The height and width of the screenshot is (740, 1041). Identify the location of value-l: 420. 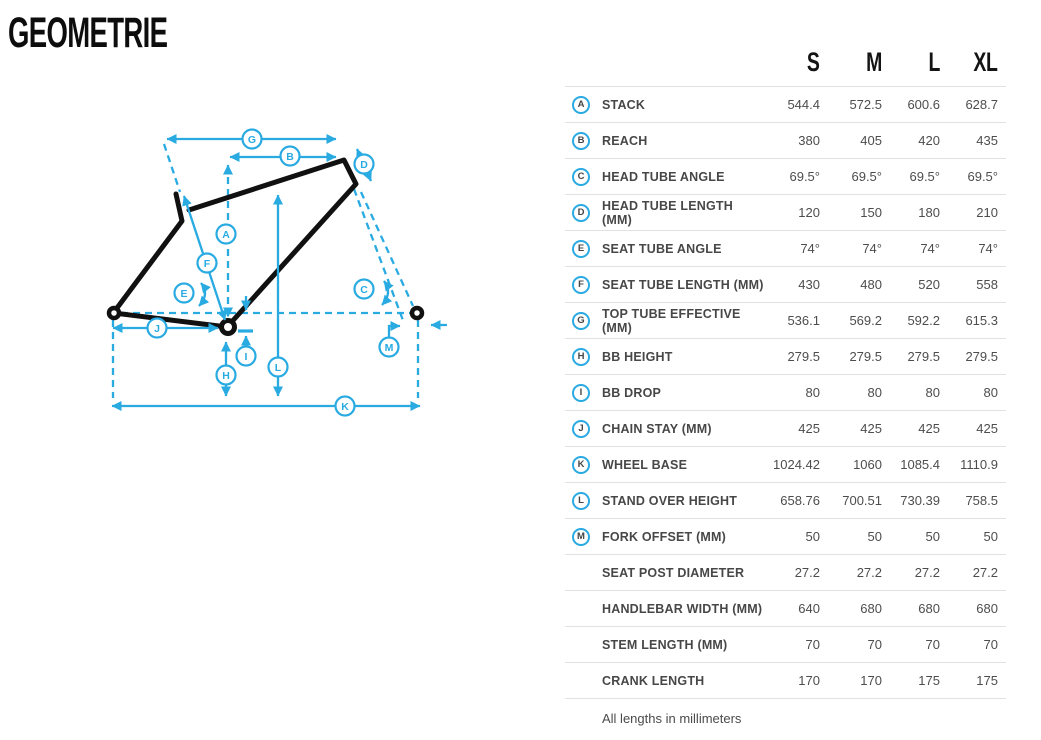
(929, 140).